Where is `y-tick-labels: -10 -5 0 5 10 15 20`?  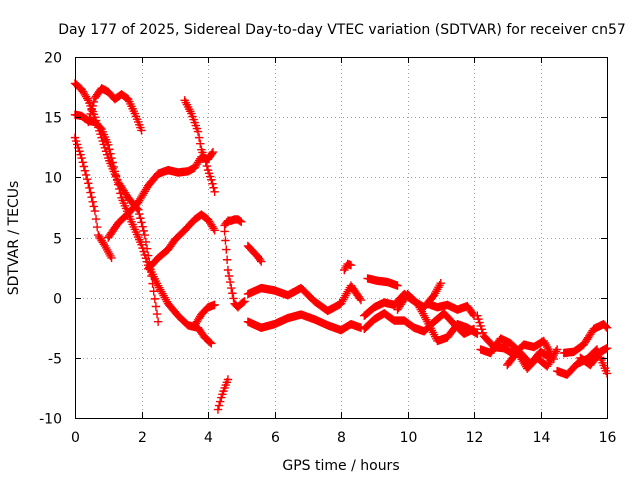 y-tick-labels: -10 -5 0 5 10 15 20 is located at coordinates (50, 239).